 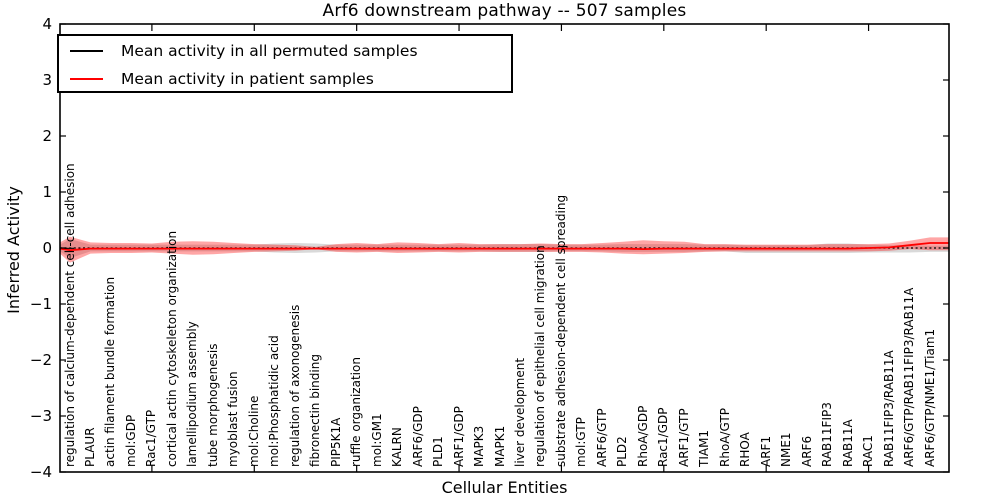 What do you see at coordinates (335, 442) in the screenshot?
I see `x-entity-label: PIP5K1A` at bounding box center [335, 442].